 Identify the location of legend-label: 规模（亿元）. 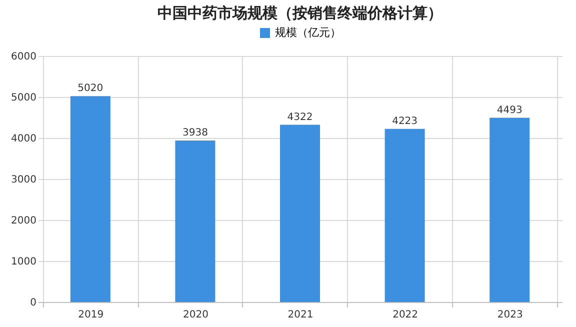
(308, 32).